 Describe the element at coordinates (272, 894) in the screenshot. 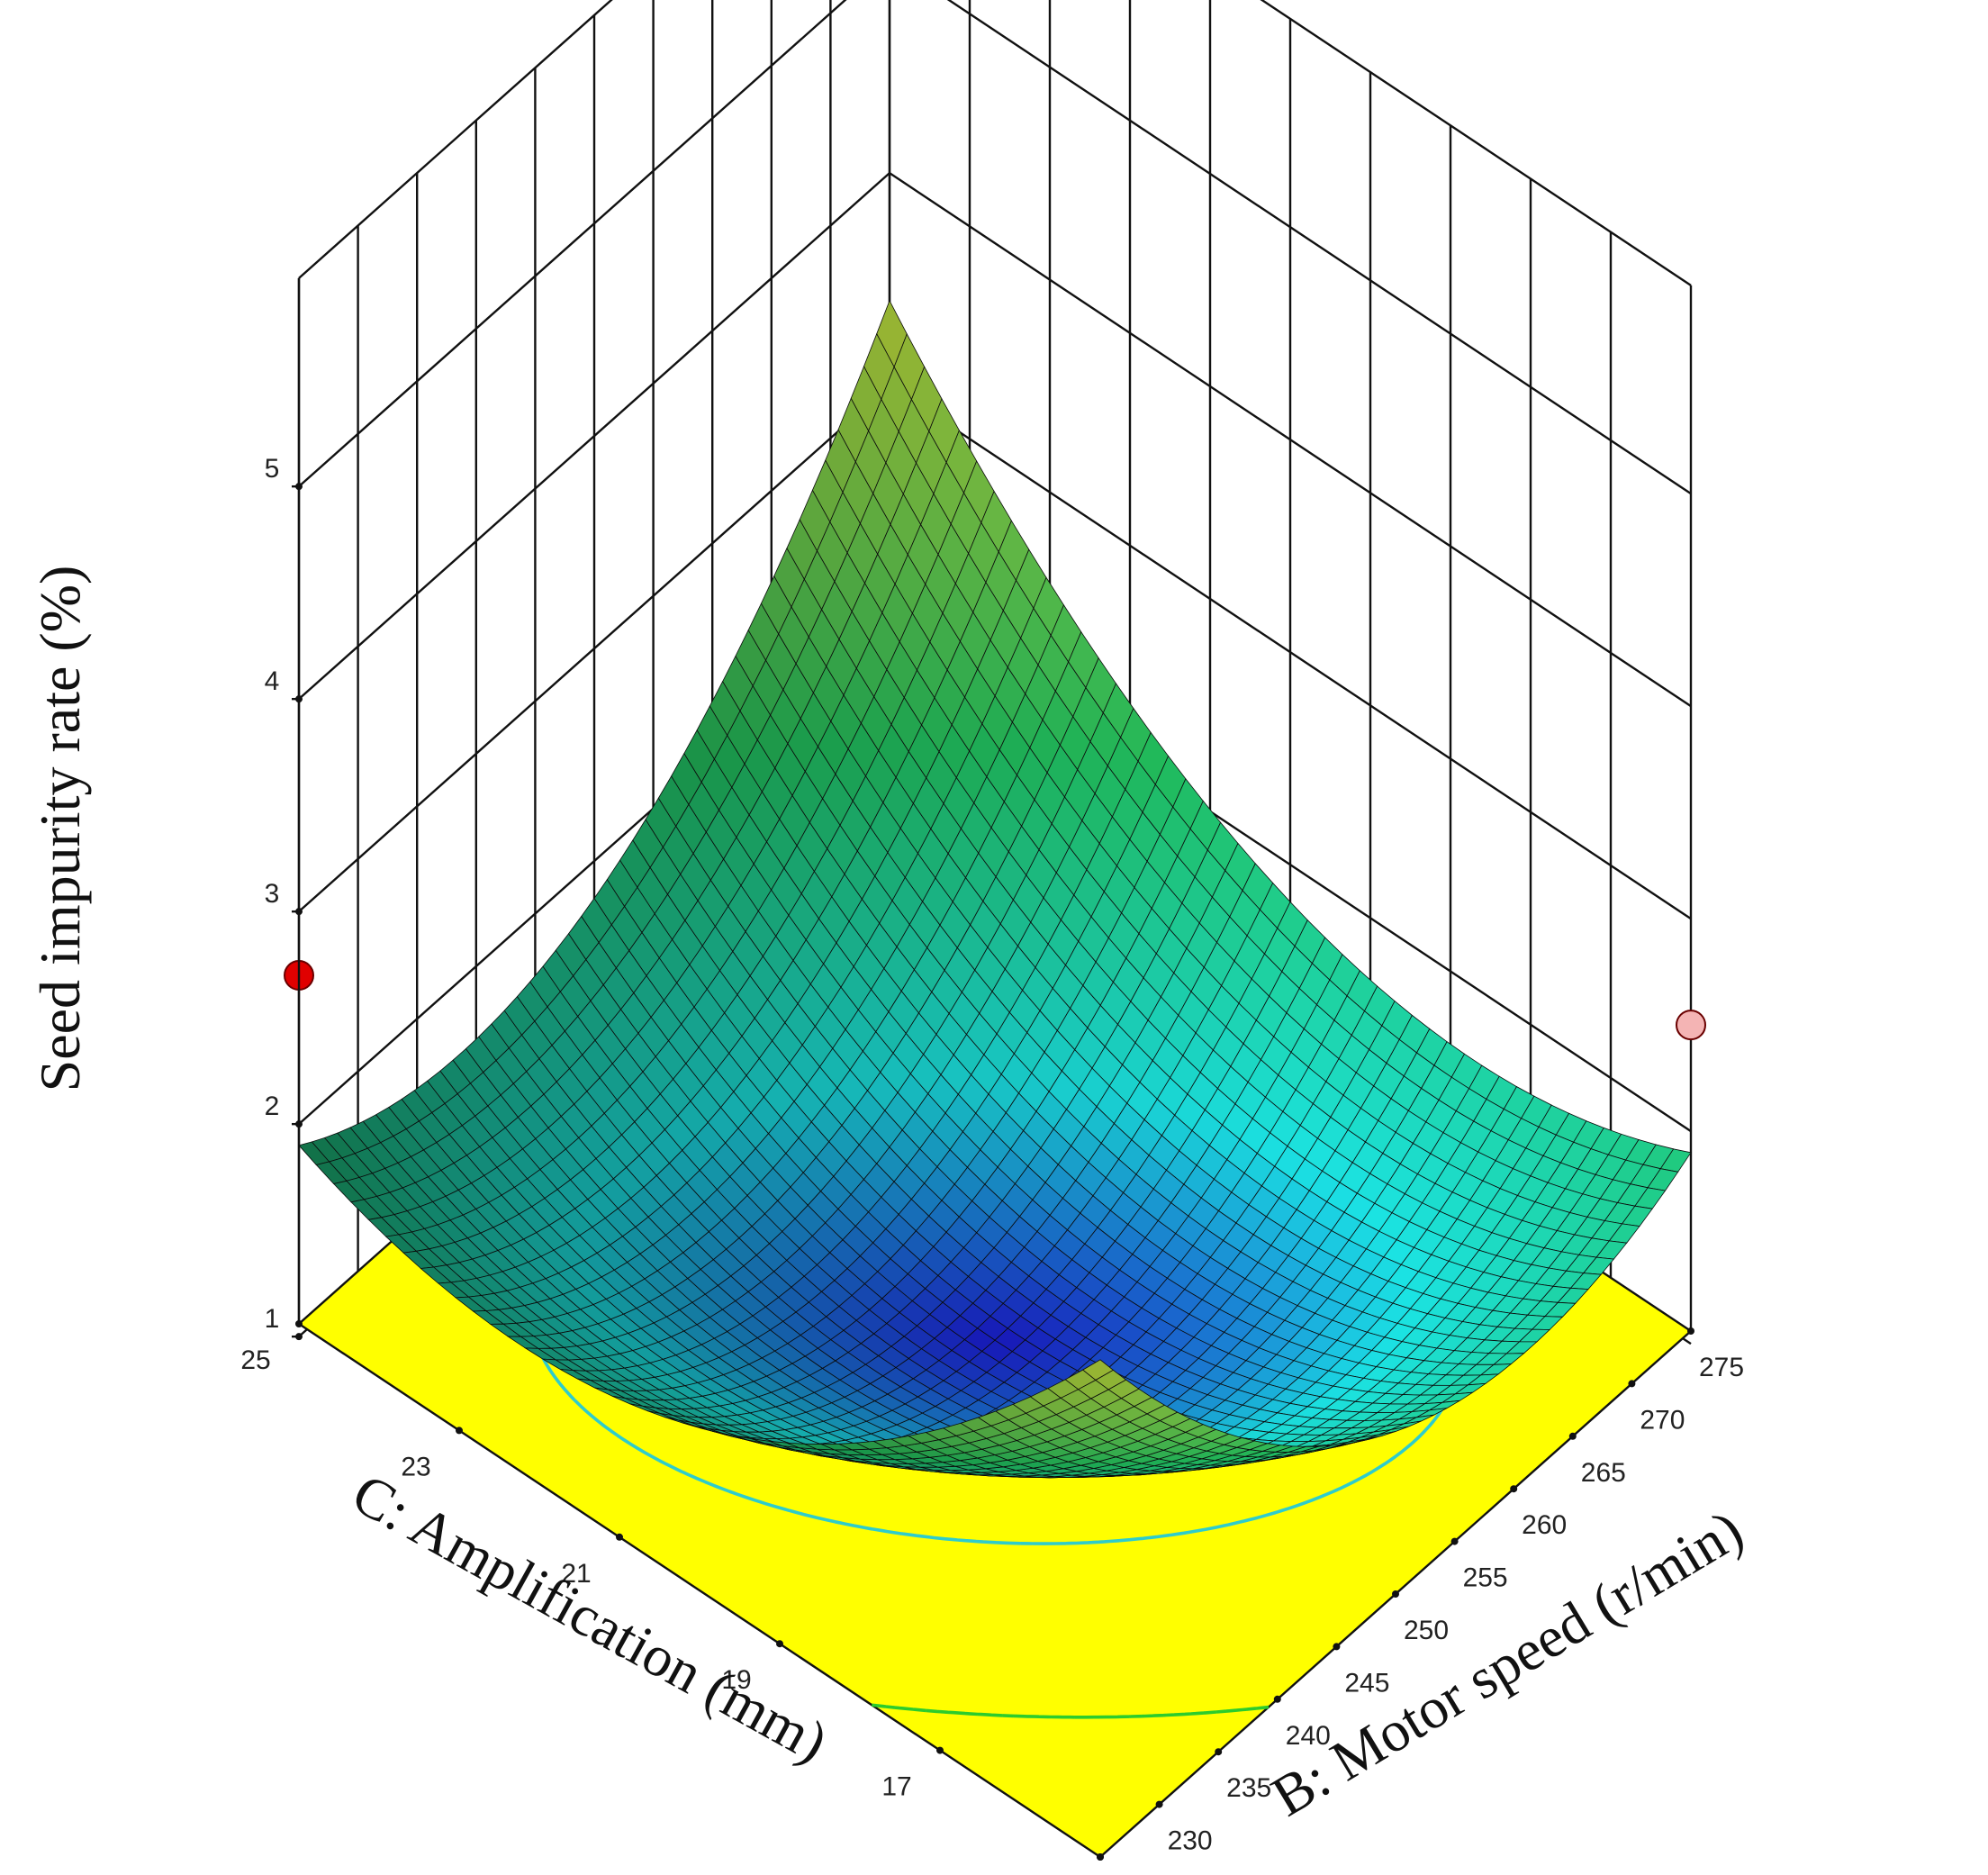

I see `z-tick-label: 3` at that location.